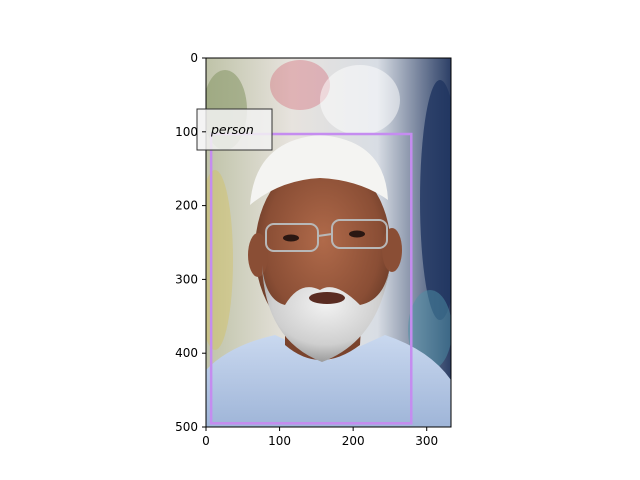 The width and height of the screenshot is (640, 480). I want to click on y-tick-label: 0, so click(194, 58).